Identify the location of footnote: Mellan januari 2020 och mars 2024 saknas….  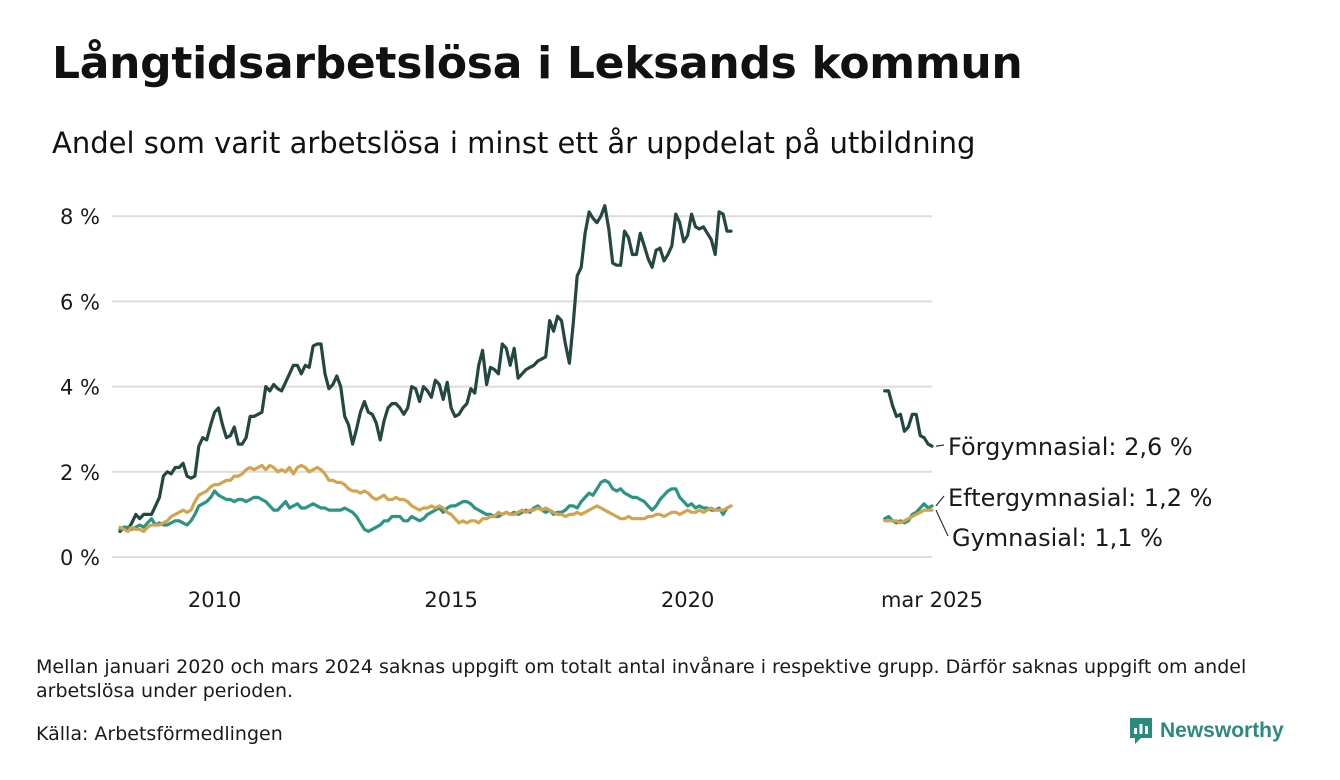
(641, 679).